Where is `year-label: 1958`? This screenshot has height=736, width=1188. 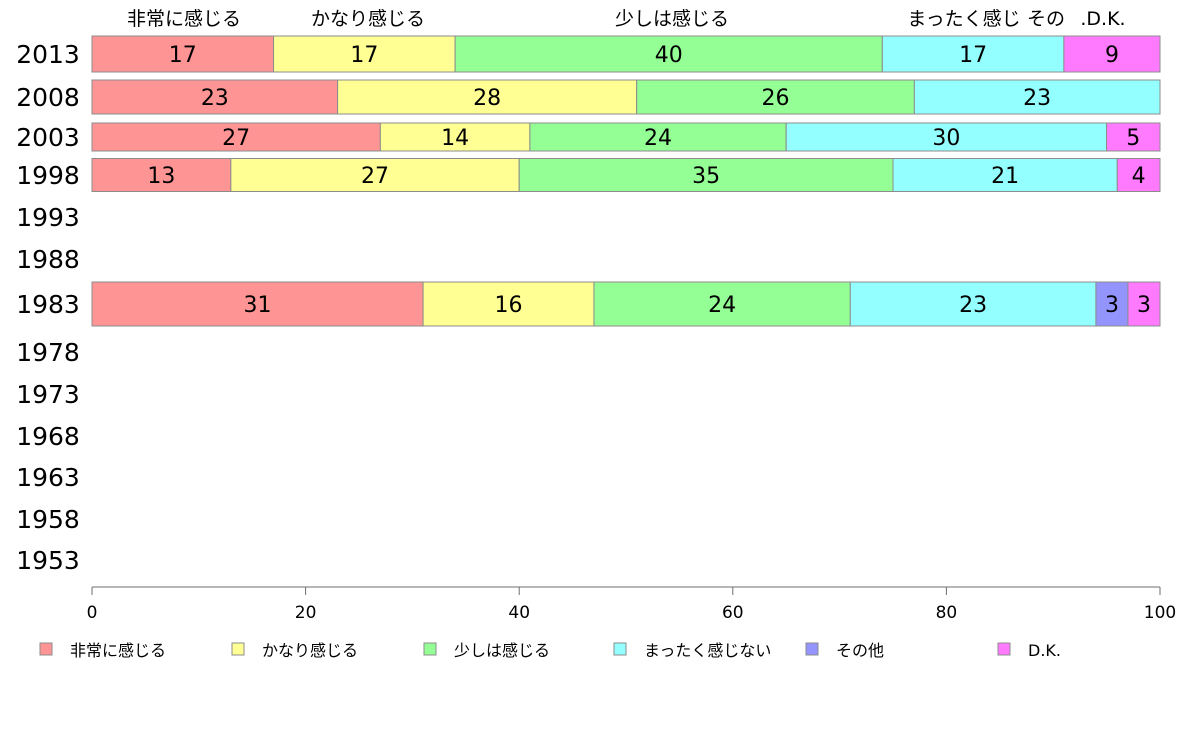 year-label: 1958 is located at coordinates (48, 519).